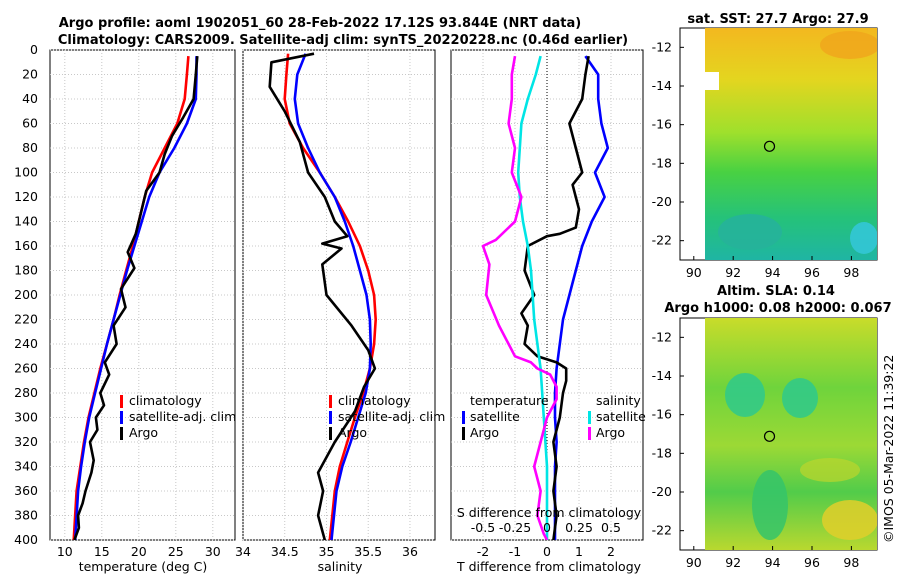 Image resolution: width=900 pixels, height=580 pixels. What do you see at coordinates (26, 515) in the screenshot?
I see `y-tick-label: 380` at bounding box center [26, 515].